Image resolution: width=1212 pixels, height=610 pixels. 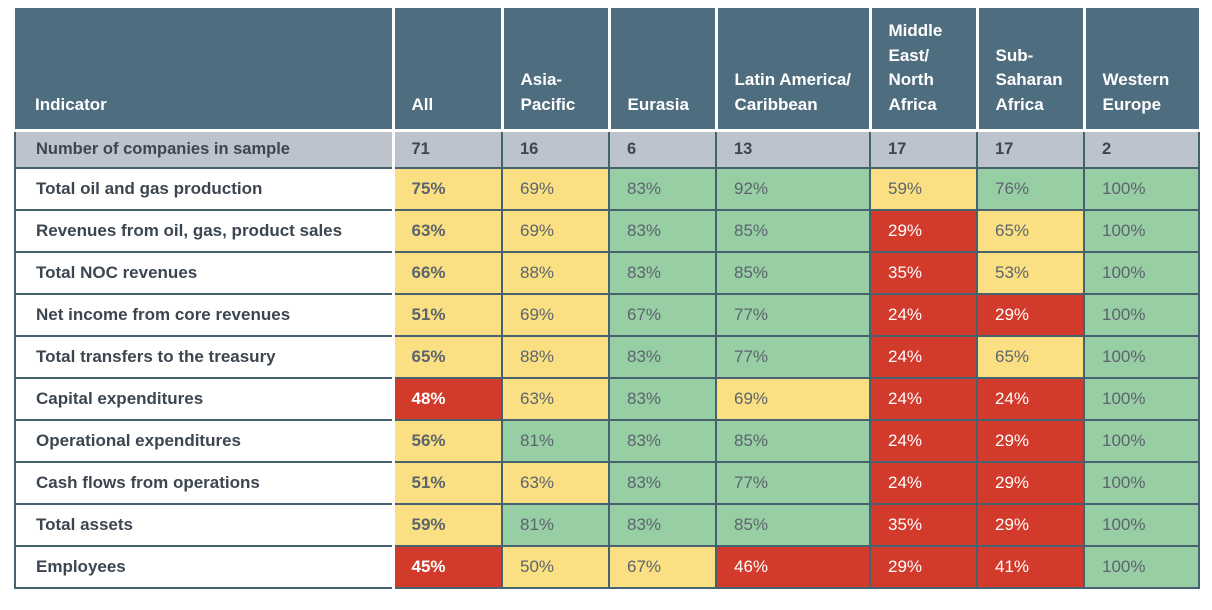 What do you see at coordinates (447, 149) in the screenshot?
I see `sample-count-cell: 71` at bounding box center [447, 149].